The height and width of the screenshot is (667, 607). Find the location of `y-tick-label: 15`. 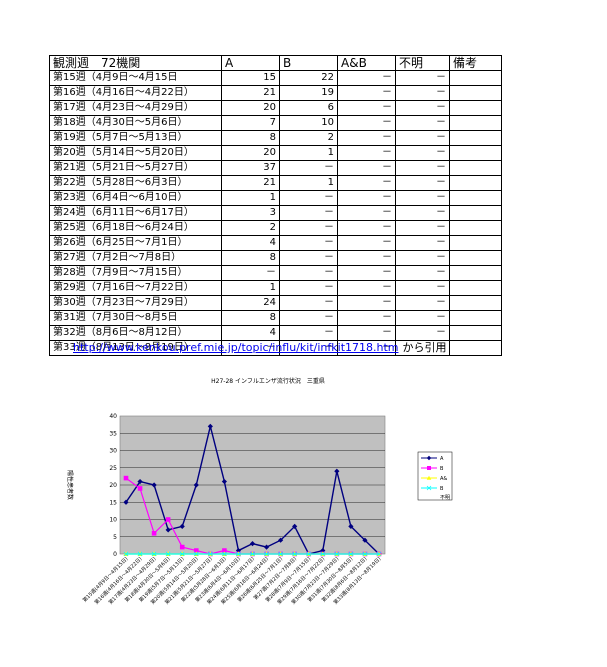

y-tick-label: 15 is located at coordinates (113, 502).